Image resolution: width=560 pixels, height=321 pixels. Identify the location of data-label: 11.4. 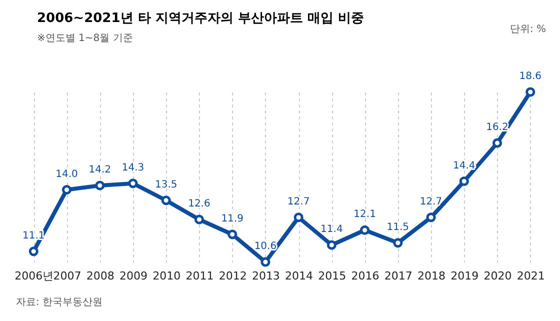
(331, 229).